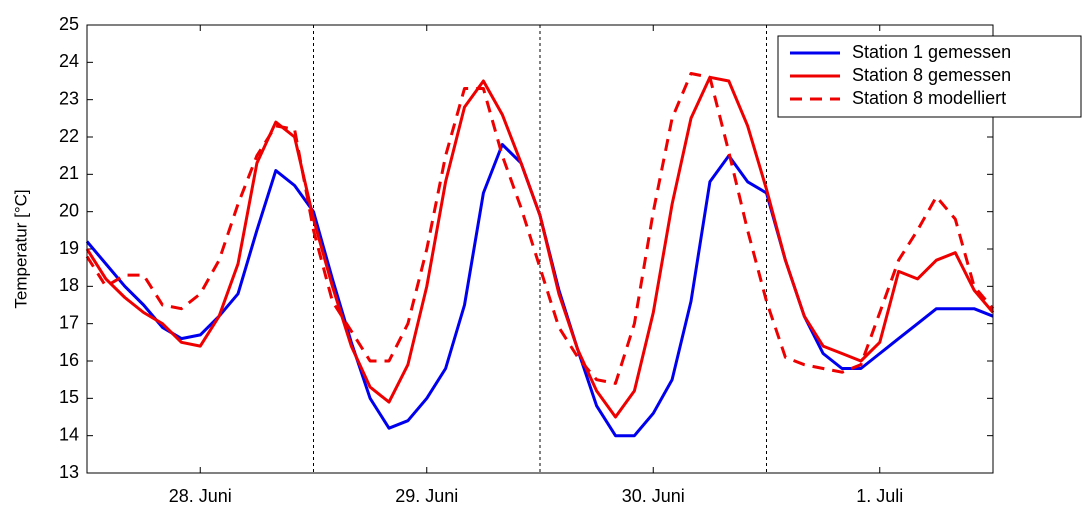  Describe the element at coordinates (69, 397) in the screenshot. I see `y-tick-label: 15` at that location.